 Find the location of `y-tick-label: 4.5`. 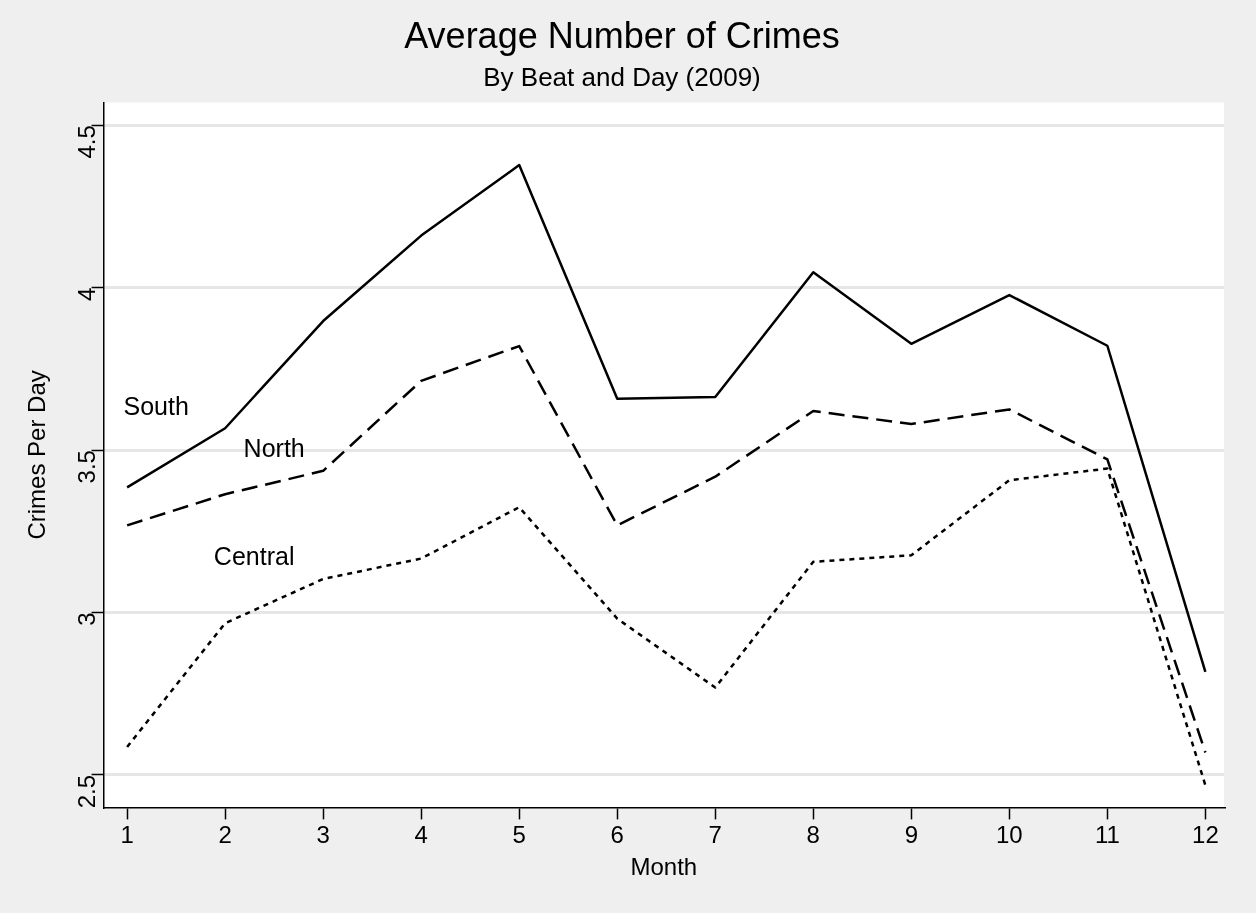

y-tick-label: 4.5 is located at coordinates (87, 142).